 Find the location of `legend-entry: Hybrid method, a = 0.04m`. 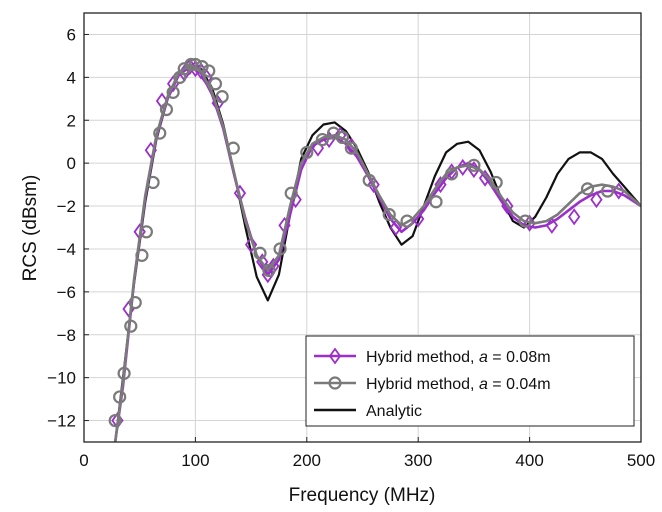

legend-entry: Hybrid method, a = 0.04m is located at coordinates (432, 384).